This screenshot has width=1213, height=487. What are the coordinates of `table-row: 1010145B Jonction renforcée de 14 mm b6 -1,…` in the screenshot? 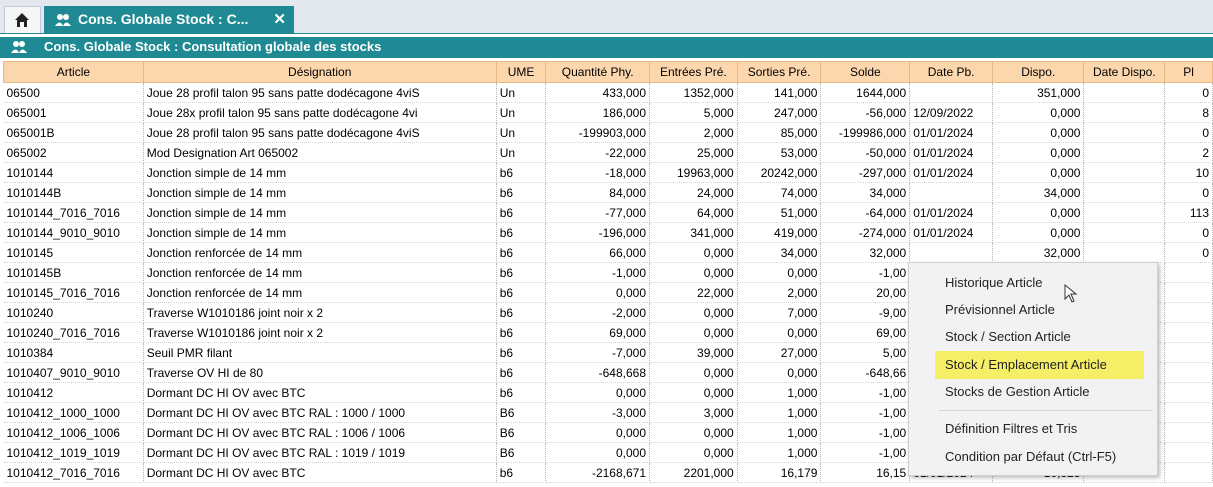 It's located at (608, 272).